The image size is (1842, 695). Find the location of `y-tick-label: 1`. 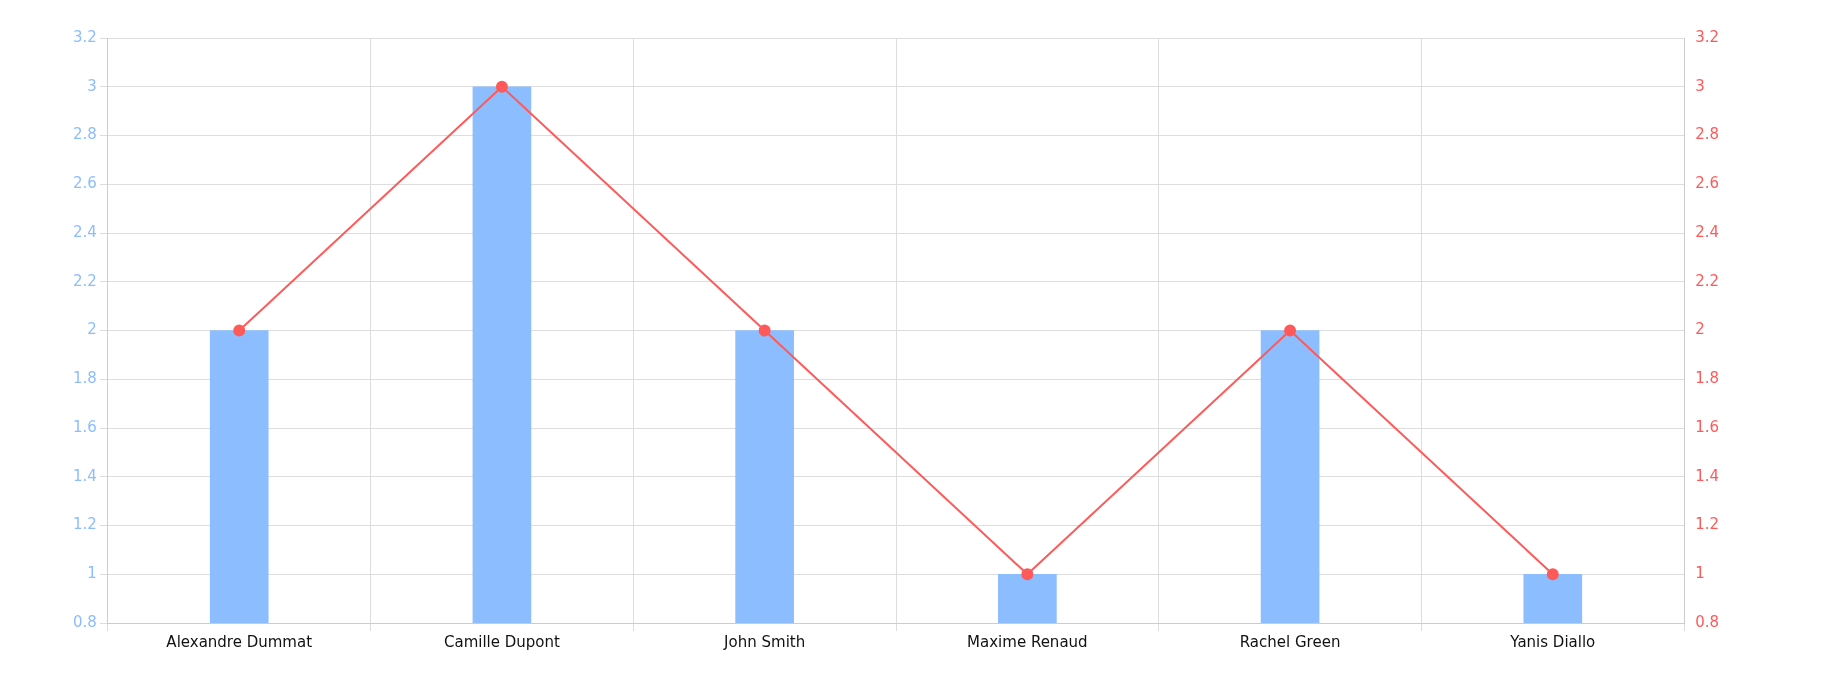

y-tick-label: 1 is located at coordinates (92, 573).